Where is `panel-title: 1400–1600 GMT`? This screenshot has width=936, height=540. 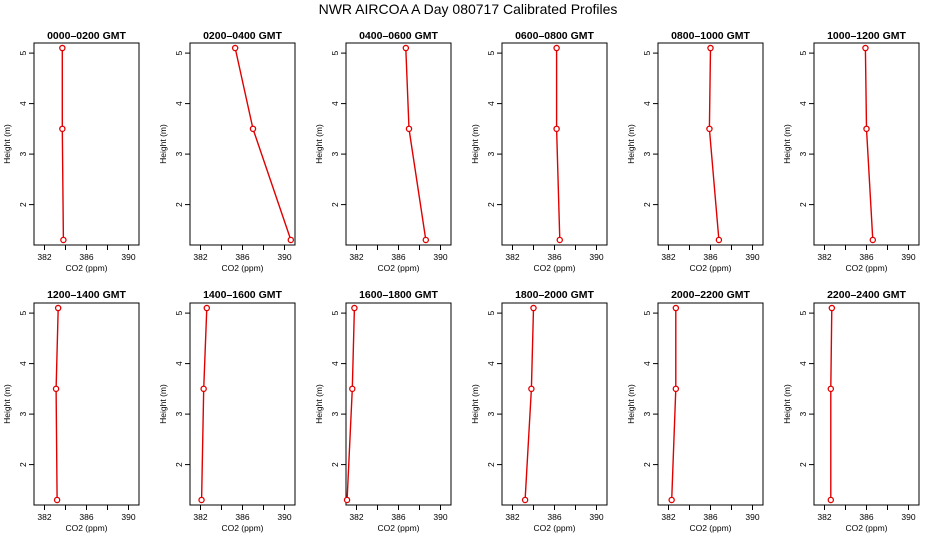
panel-title: 1400–1600 GMT is located at coordinates (242, 295).